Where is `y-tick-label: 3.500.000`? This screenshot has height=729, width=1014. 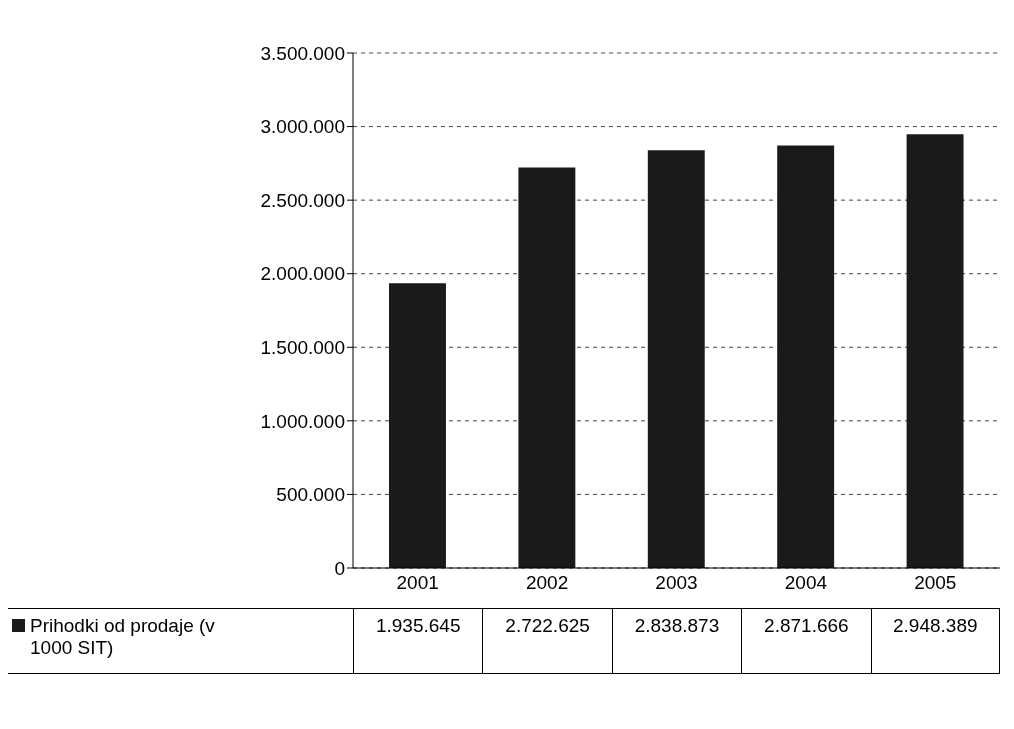
y-tick-label: 3.500.000 is located at coordinates (302, 53).